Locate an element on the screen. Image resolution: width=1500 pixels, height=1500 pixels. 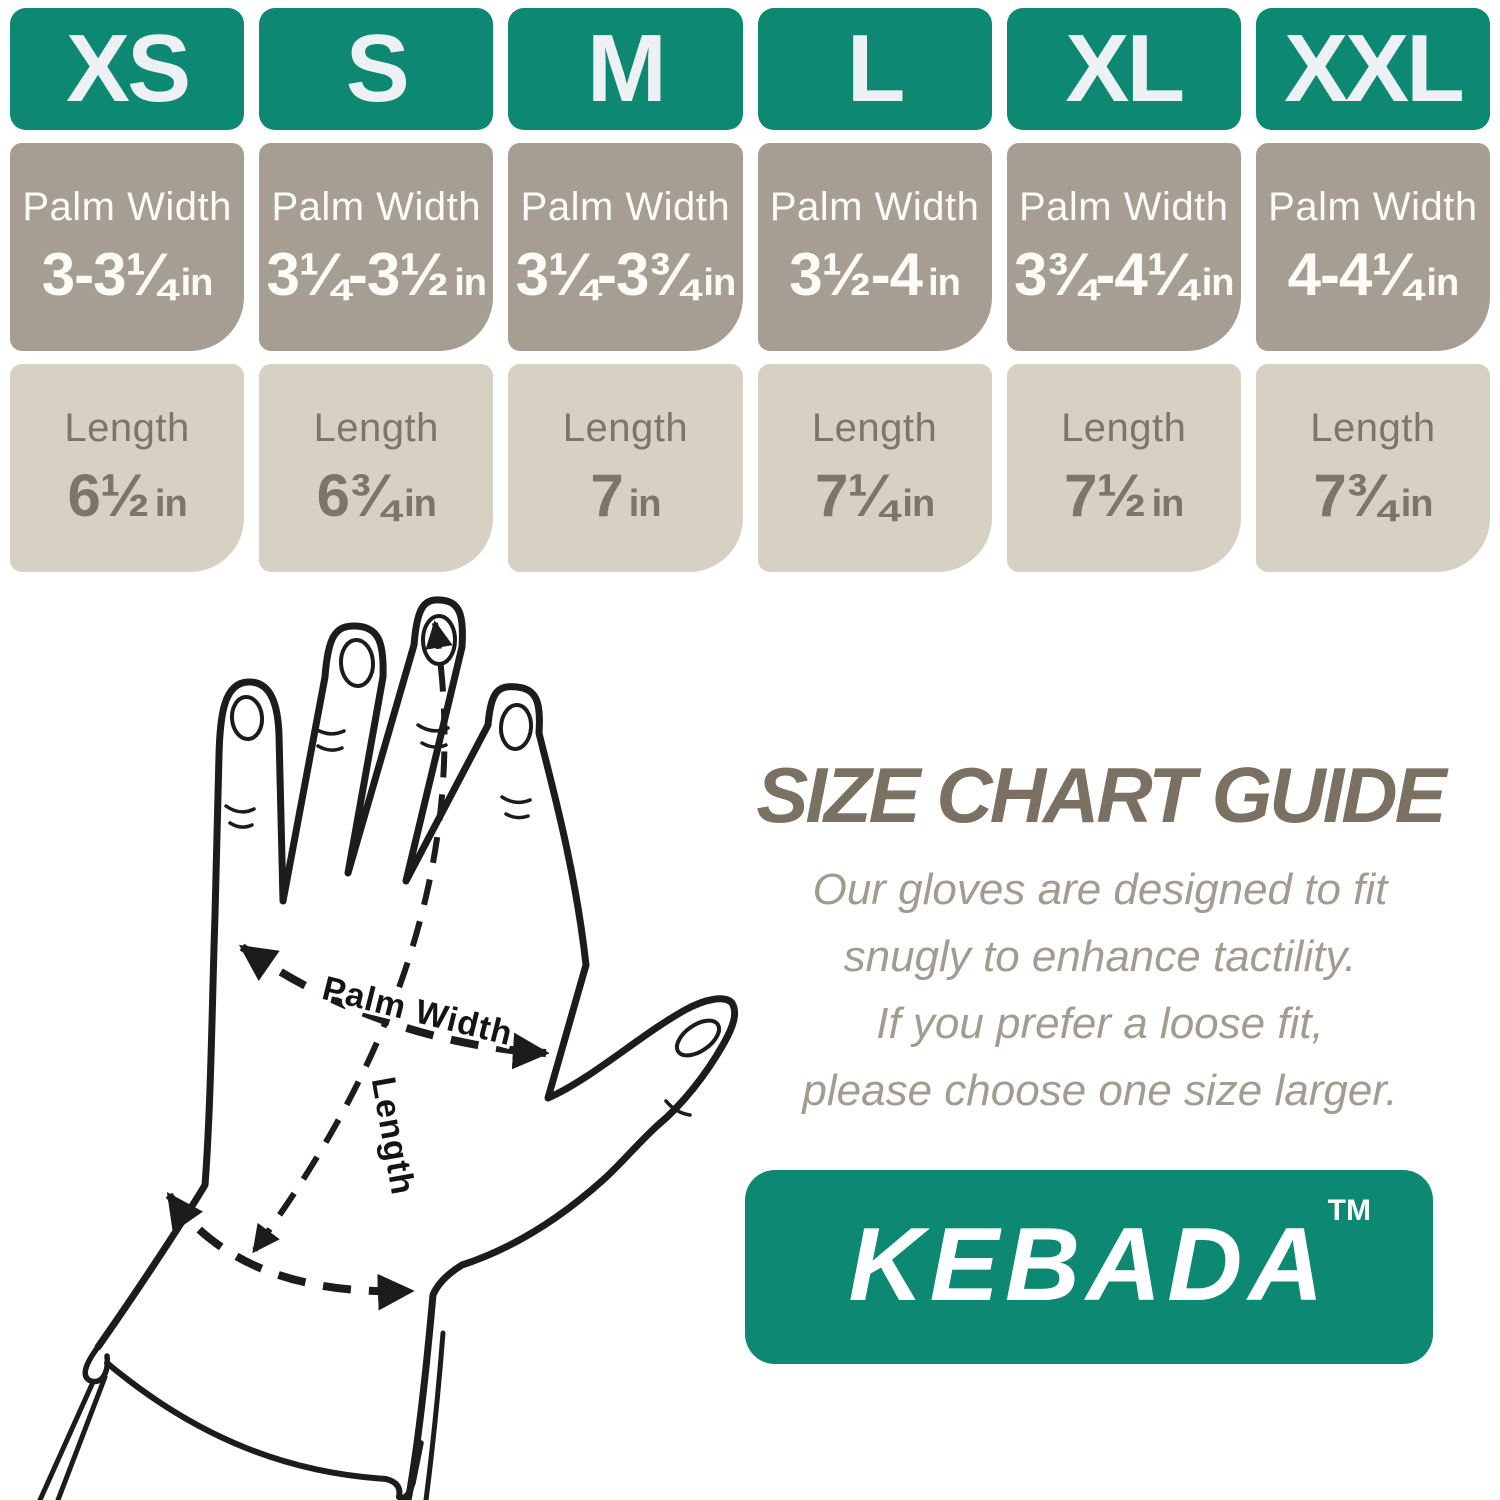
palm-width-cell-xs: Palm Width 3-3¼ in is located at coordinates (127, 247).